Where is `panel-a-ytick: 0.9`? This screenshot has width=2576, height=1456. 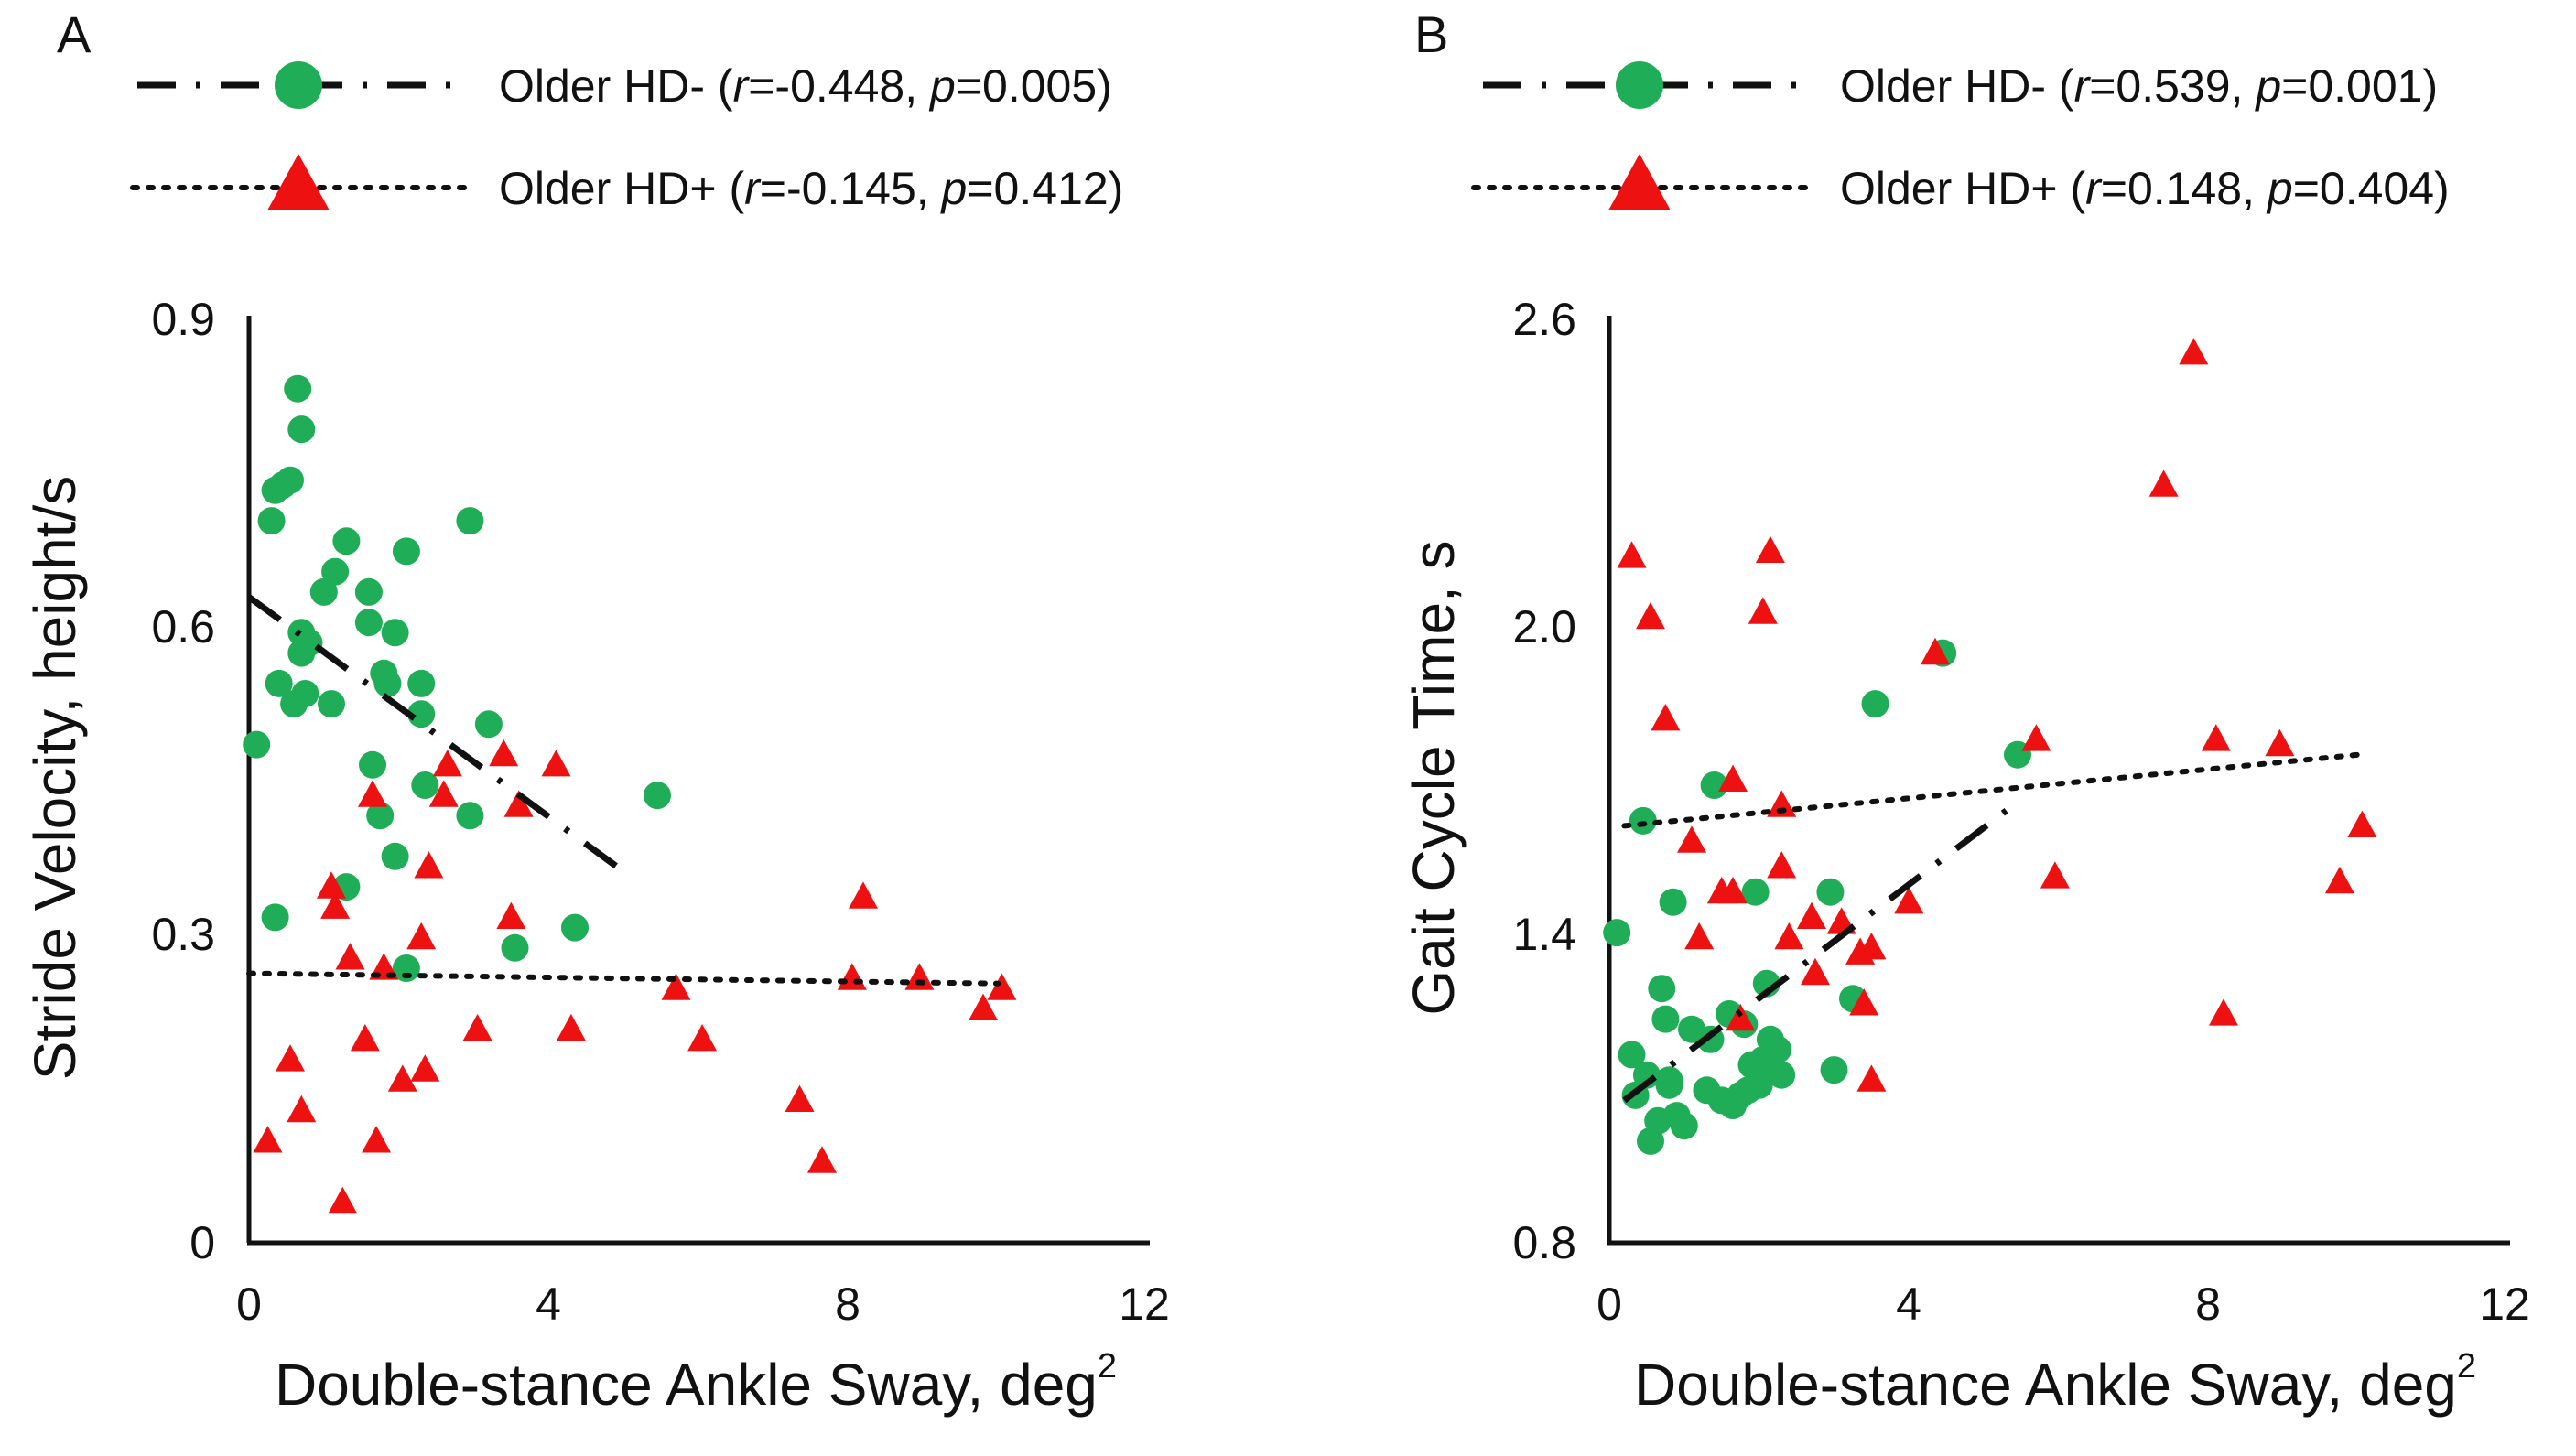
panel-a-ytick: 0.9 is located at coordinates (183, 319).